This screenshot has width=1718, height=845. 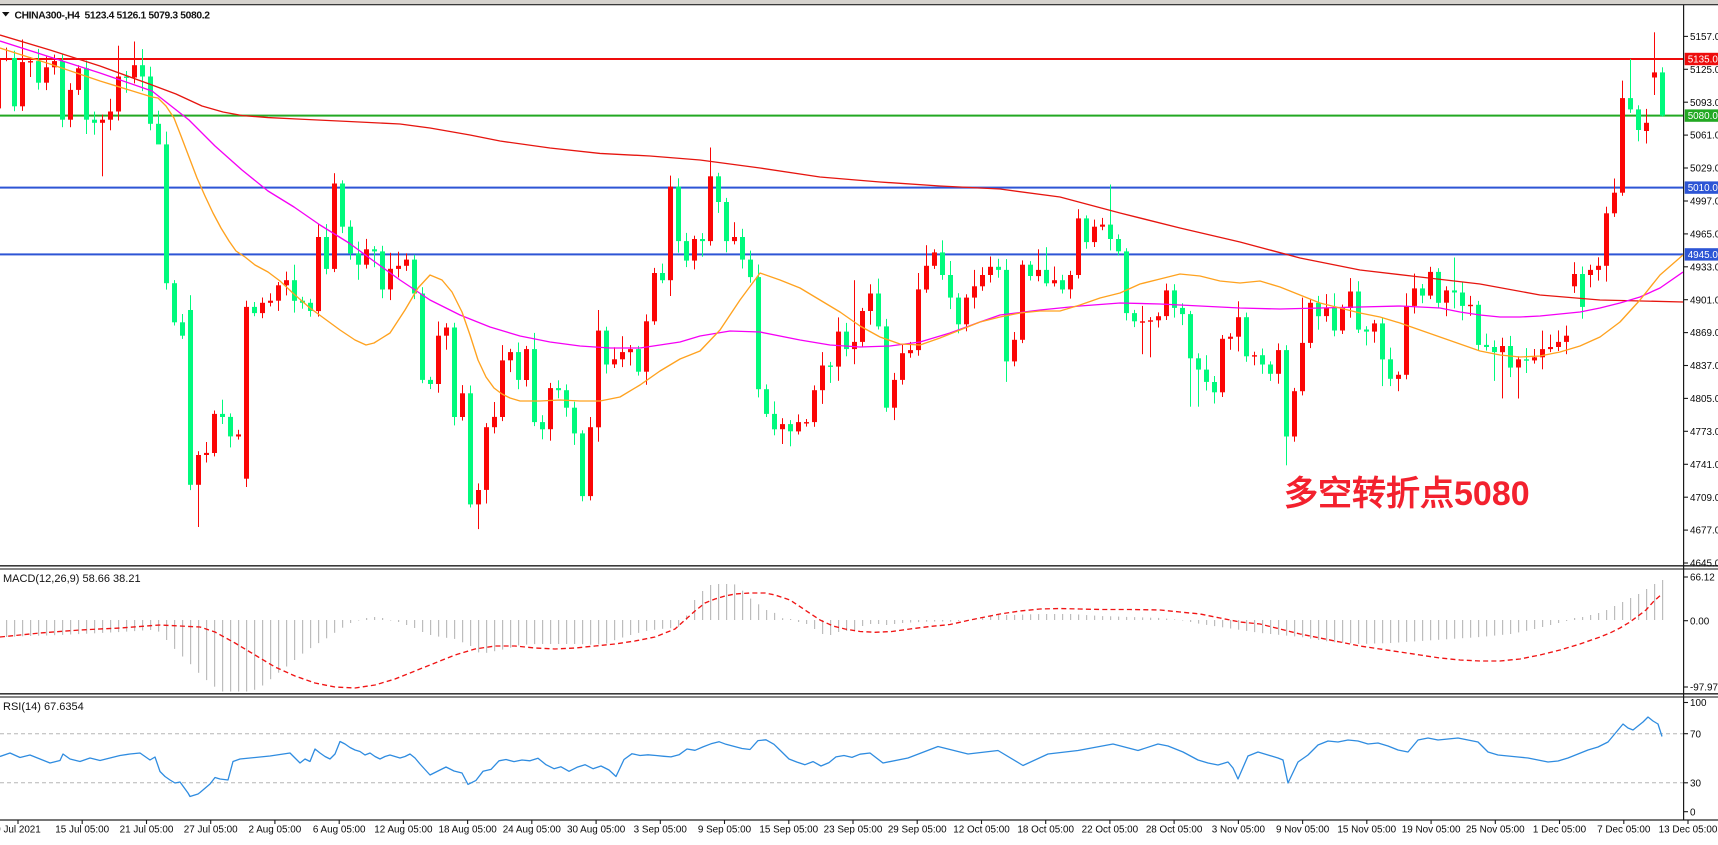 What do you see at coordinates (467, 829) in the screenshot?
I see `svg-text: 18 Aug 05:00` at bounding box center [467, 829].